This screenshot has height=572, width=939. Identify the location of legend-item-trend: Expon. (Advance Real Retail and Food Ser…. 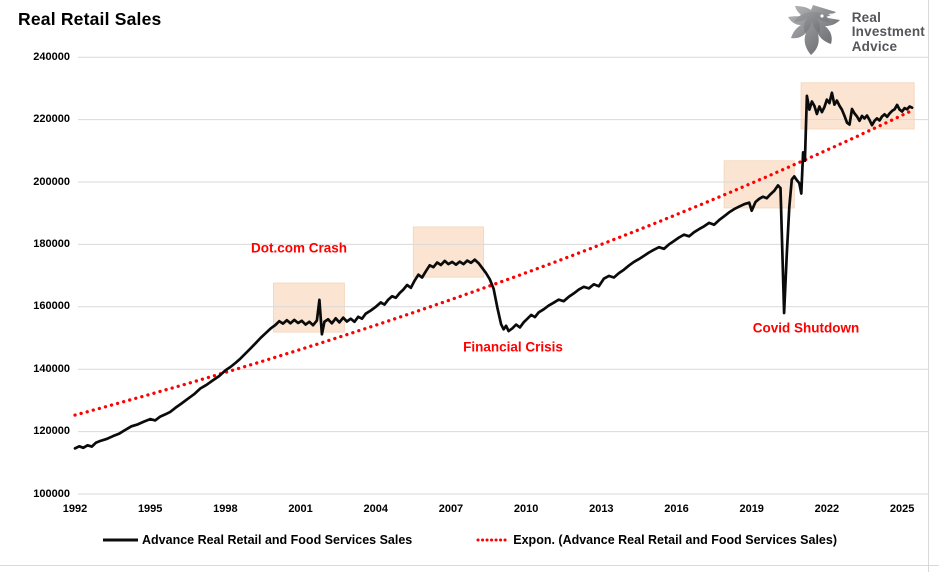
(656, 540).